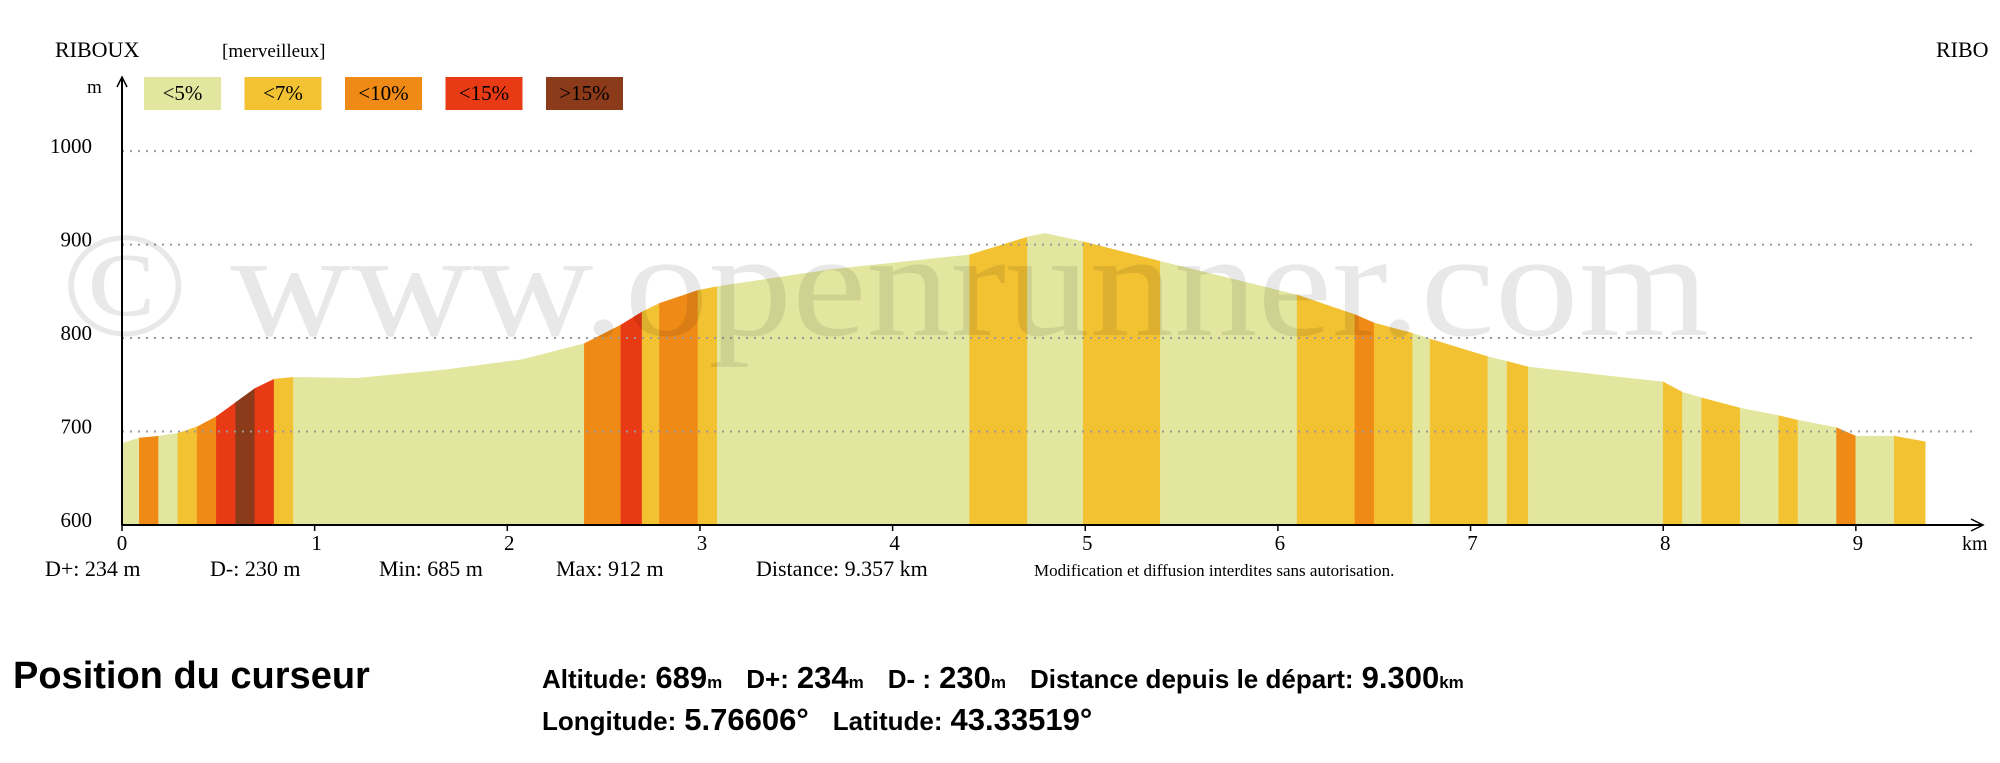 The width and height of the screenshot is (2000, 763). What do you see at coordinates (77, 520) in the screenshot?
I see `y-tick-label: 600` at bounding box center [77, 520].